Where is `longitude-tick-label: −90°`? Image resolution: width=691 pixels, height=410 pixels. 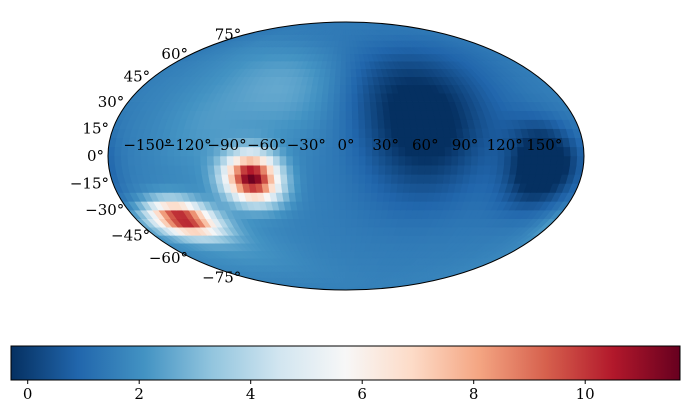
longitude-tick-label: −90° is located at coordinates (226, 145).